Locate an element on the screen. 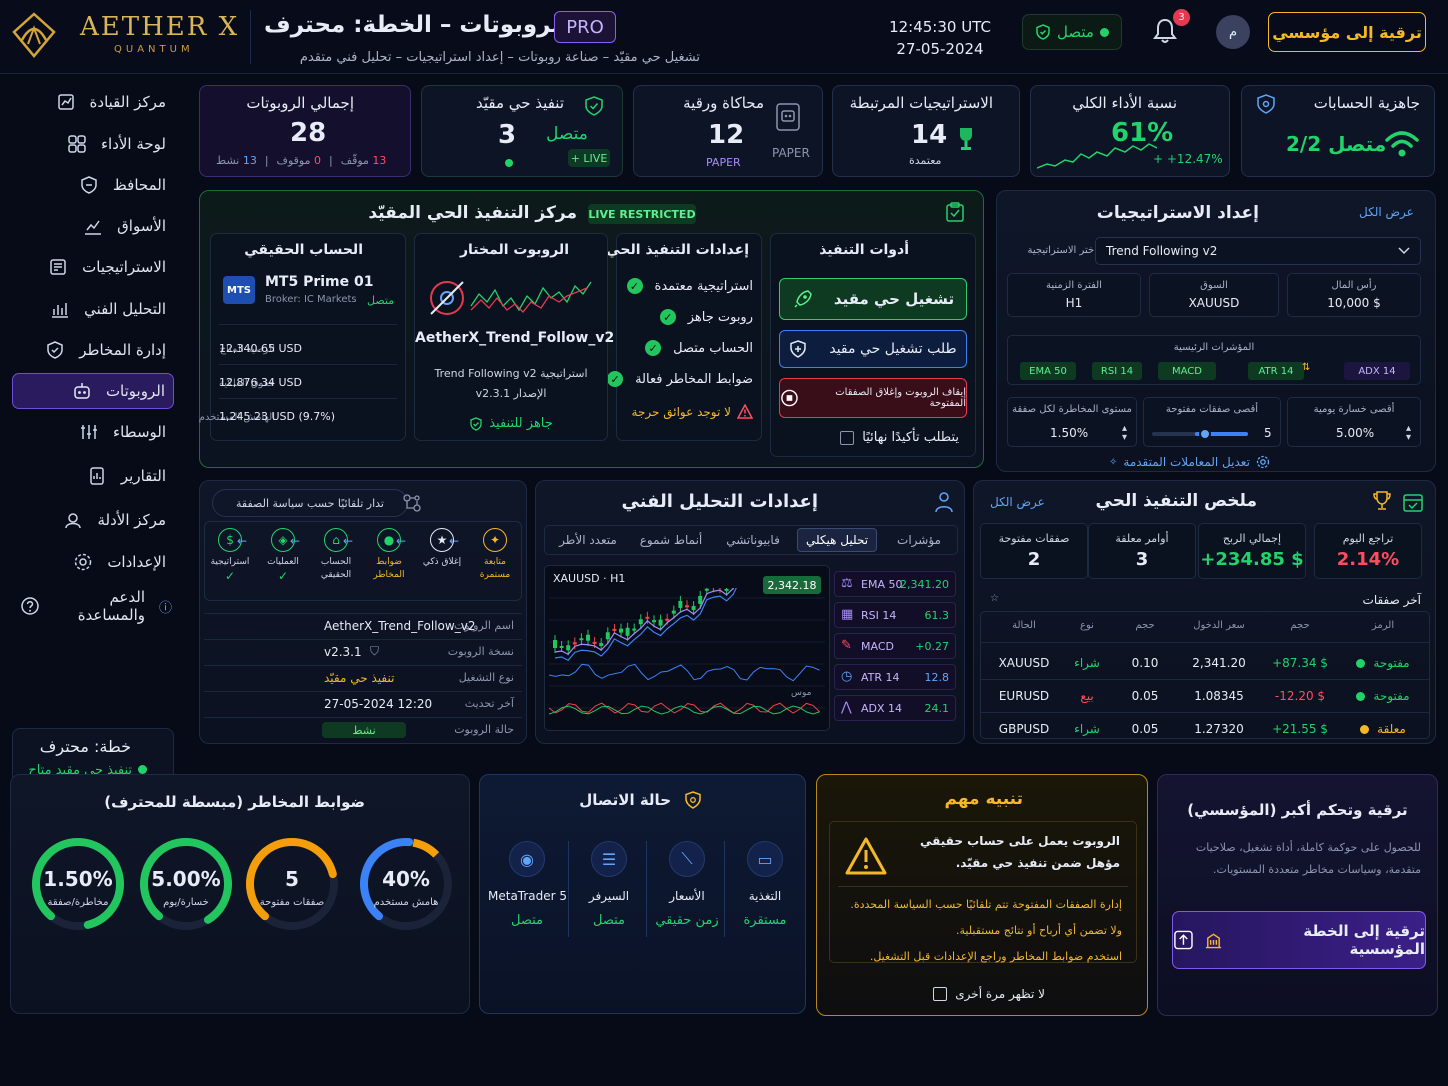  sidebar-item-11: مركز الأدلة is located at coordinates (93, 520).